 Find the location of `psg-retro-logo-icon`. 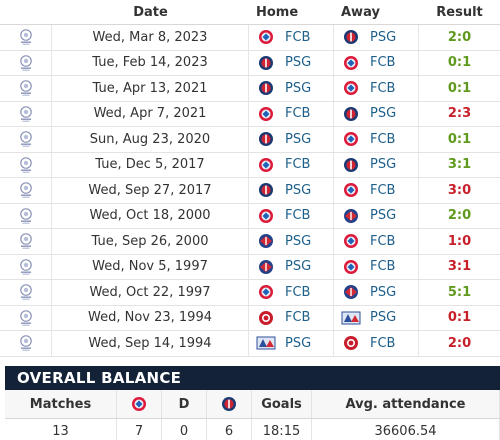

psg-retro-logo-icon is located at coordinates (351, 318).